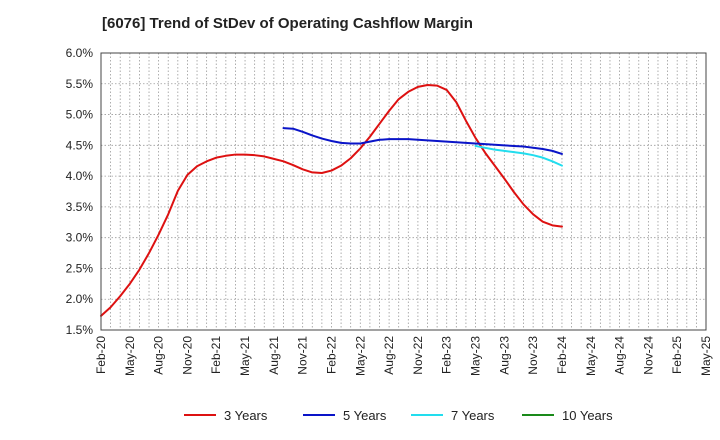 The width and height of the screenshot is (720, 440). Describe the element at coordinates (159, 355) in the screenshot. I see `x-tick-label: Aug-20` at that location.